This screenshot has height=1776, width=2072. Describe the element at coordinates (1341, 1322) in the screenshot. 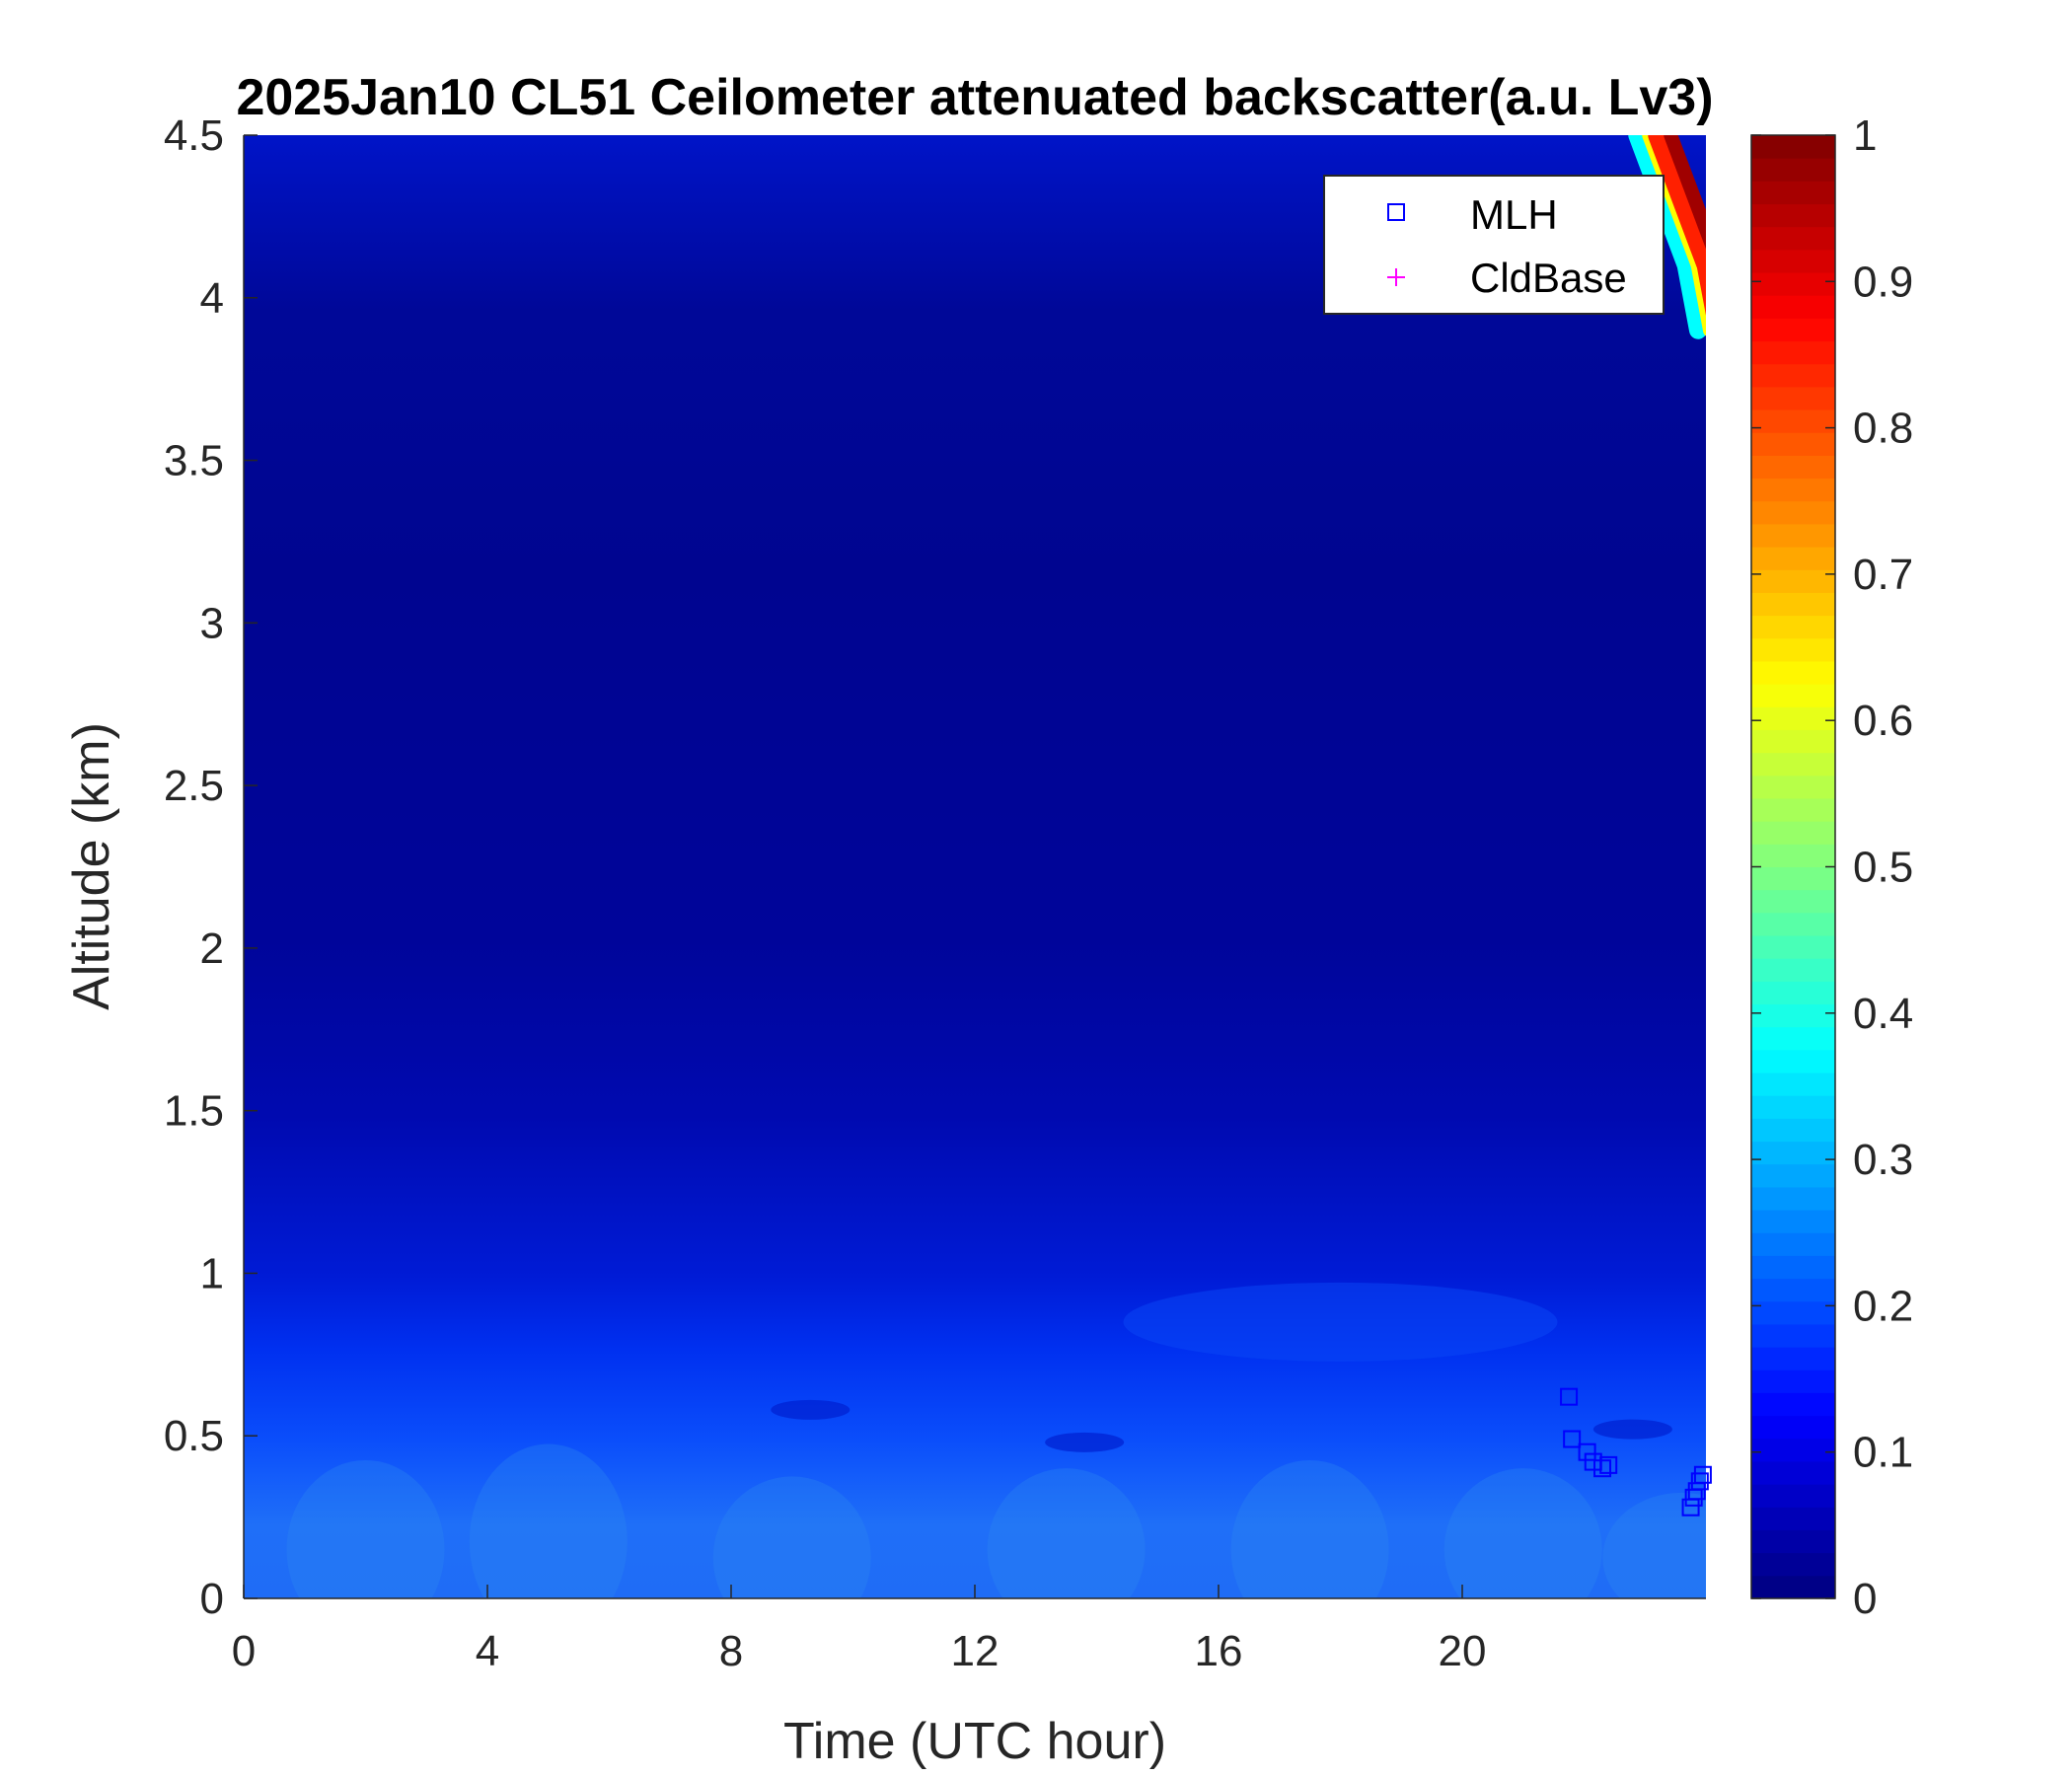

I see `elevated-aerosol-layer` at that location.